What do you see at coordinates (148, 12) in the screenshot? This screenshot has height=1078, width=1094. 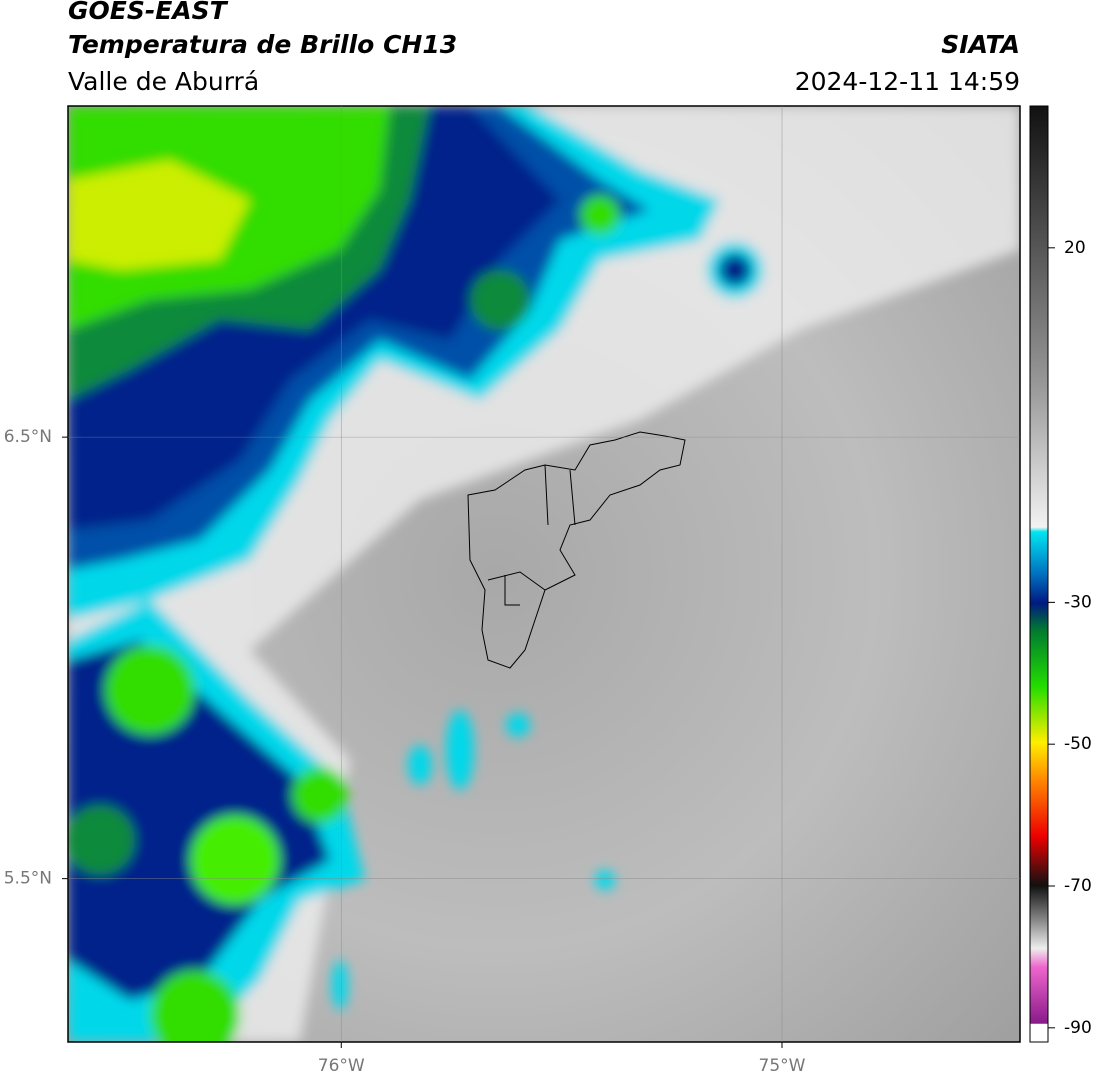 I see `title: GOES-EAST` at bounding box center [148, 12].